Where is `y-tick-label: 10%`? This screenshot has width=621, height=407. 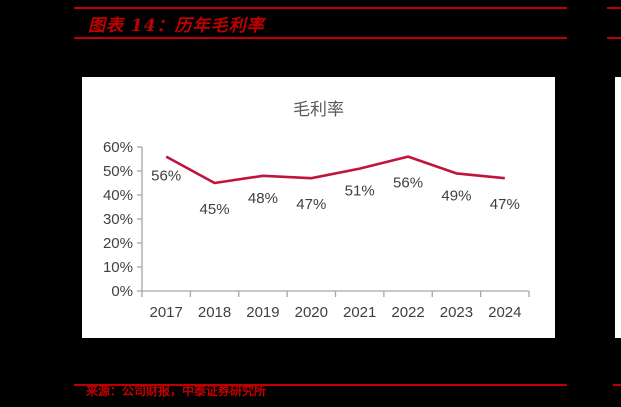
y-tick-label: 10% is located at coordinates (118, 267).